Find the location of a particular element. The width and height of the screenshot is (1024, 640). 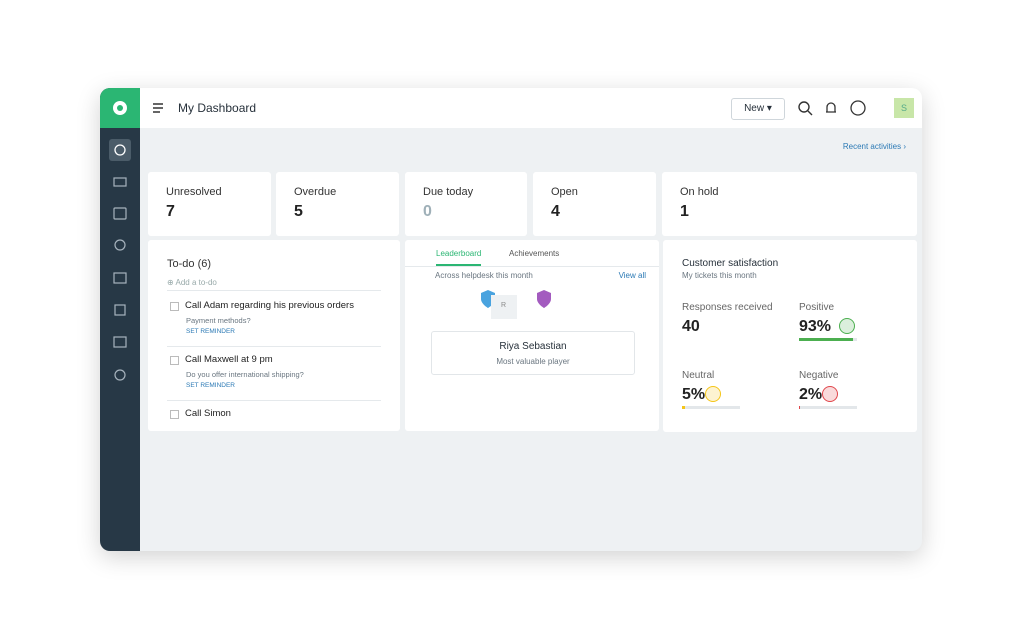

new-button: New ▾ is located at coordinates (758, 109).